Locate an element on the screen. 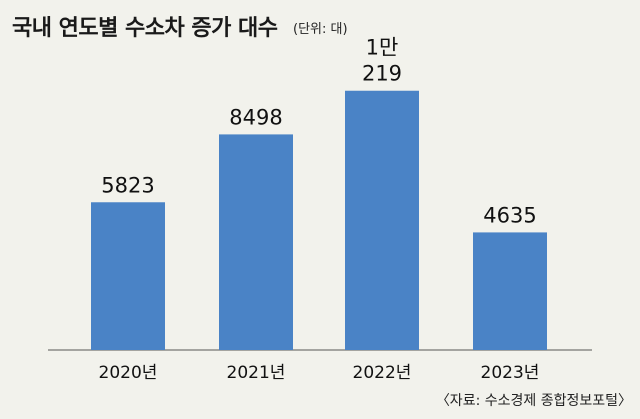  x-tick-label: 2022년 is located at coordinates (382, 373).